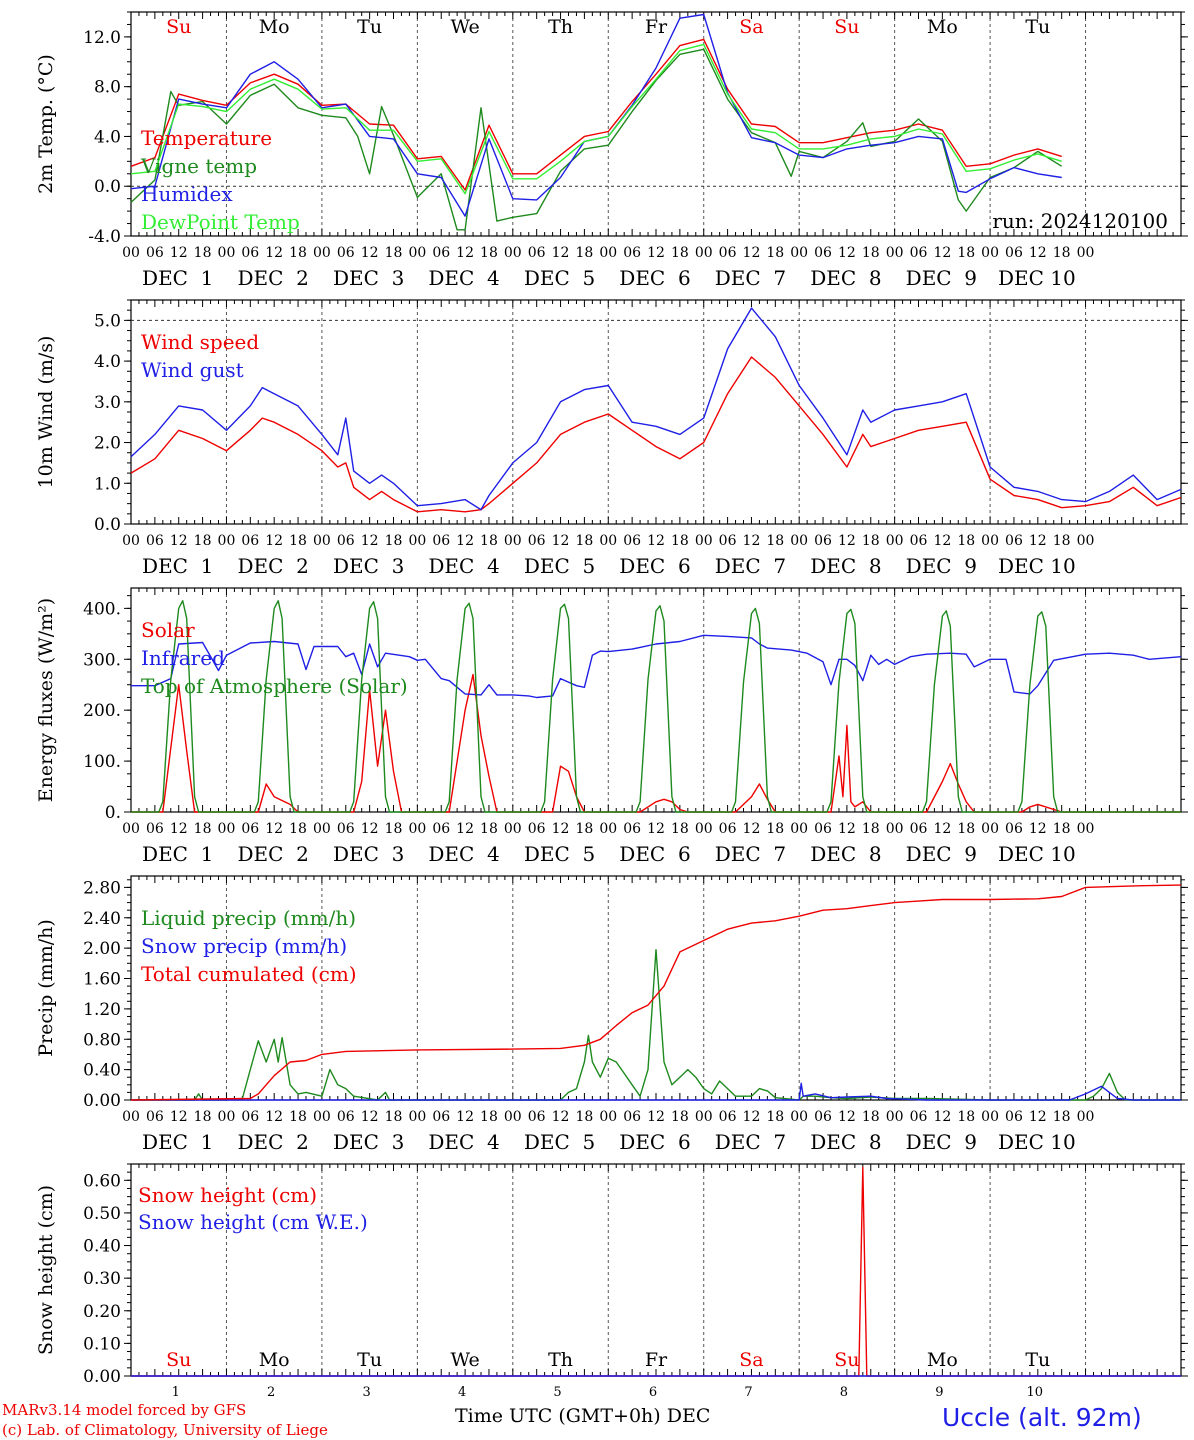  What do you see at coordinates (198, 166) in the screenshot?
I see `legend-entry: Vigne temp` at bounding box center [198, 166].